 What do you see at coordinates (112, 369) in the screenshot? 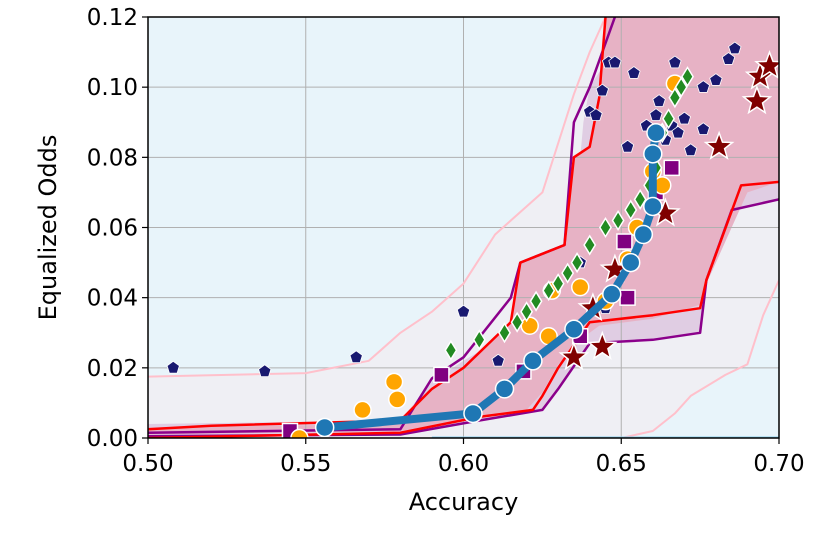
I see `y-tick-label: 0.02` at bounding box center [112, 369].